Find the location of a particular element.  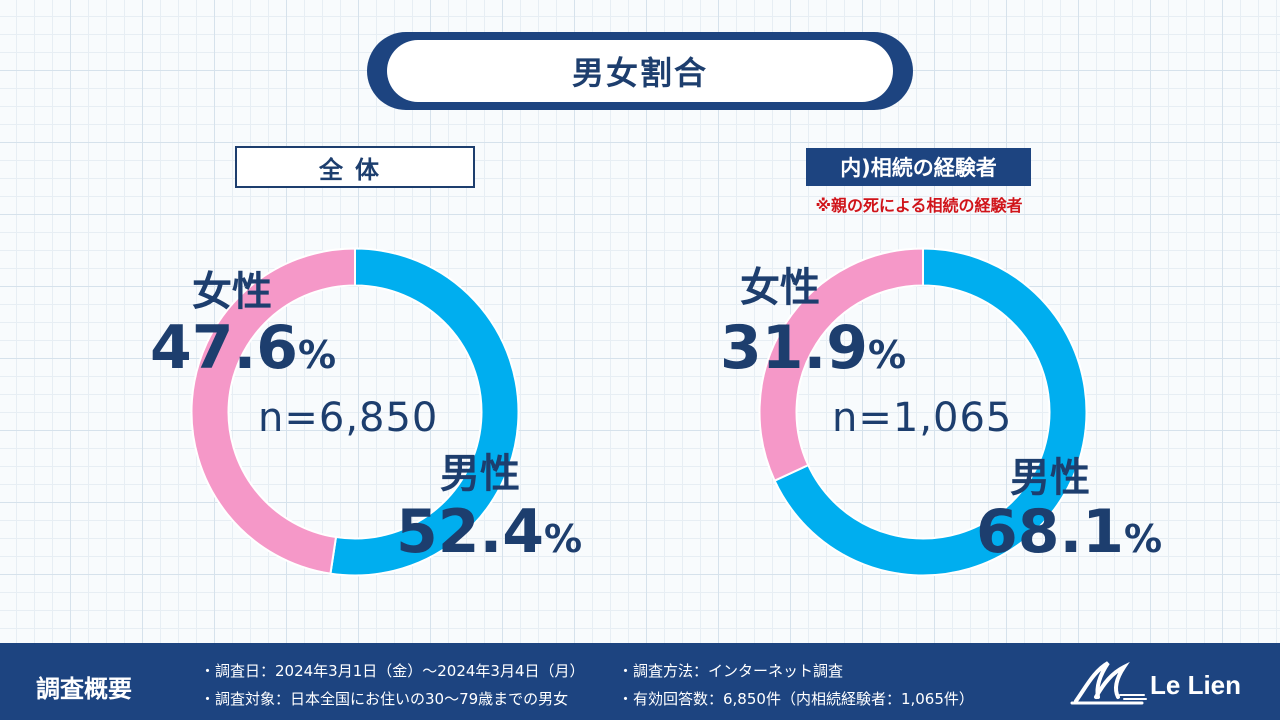

female-value-inheritance: 31.9% is located at coordinates (813, 348).